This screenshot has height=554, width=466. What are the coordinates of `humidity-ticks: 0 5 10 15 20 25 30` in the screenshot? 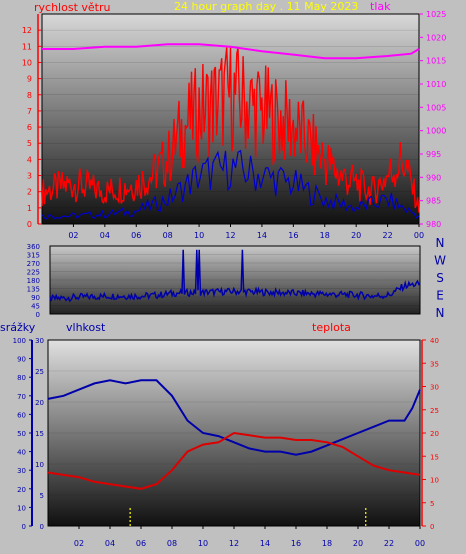 It's located at (39, 434).